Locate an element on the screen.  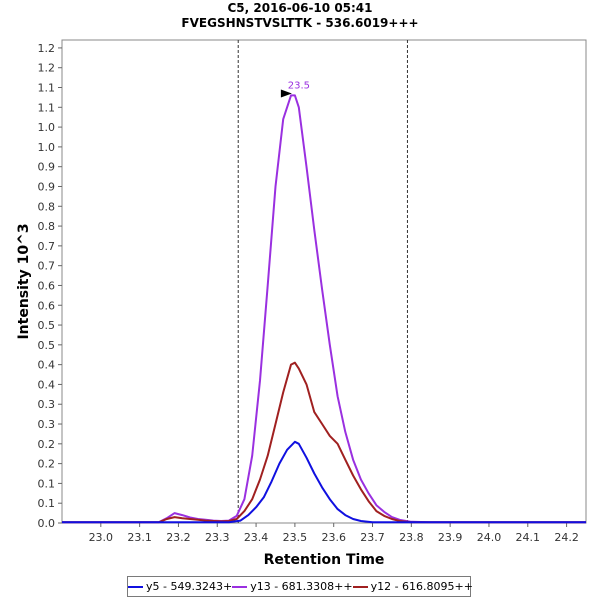
peak-marker-arrow is located at coordinates (286, 93).